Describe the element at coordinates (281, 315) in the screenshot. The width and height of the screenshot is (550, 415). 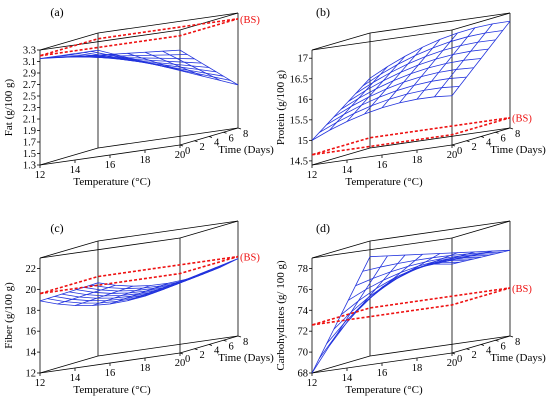
I see `z-axis-title: Carbohydrates (g/ 100 g)` at that location.